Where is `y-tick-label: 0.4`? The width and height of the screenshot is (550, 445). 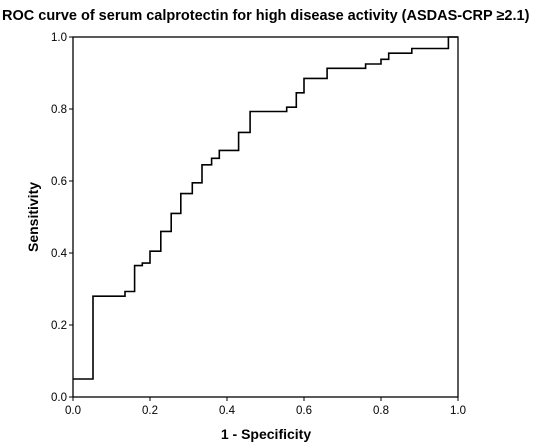 y-tick-label: 0.4 is located at coordinates (59, 254).